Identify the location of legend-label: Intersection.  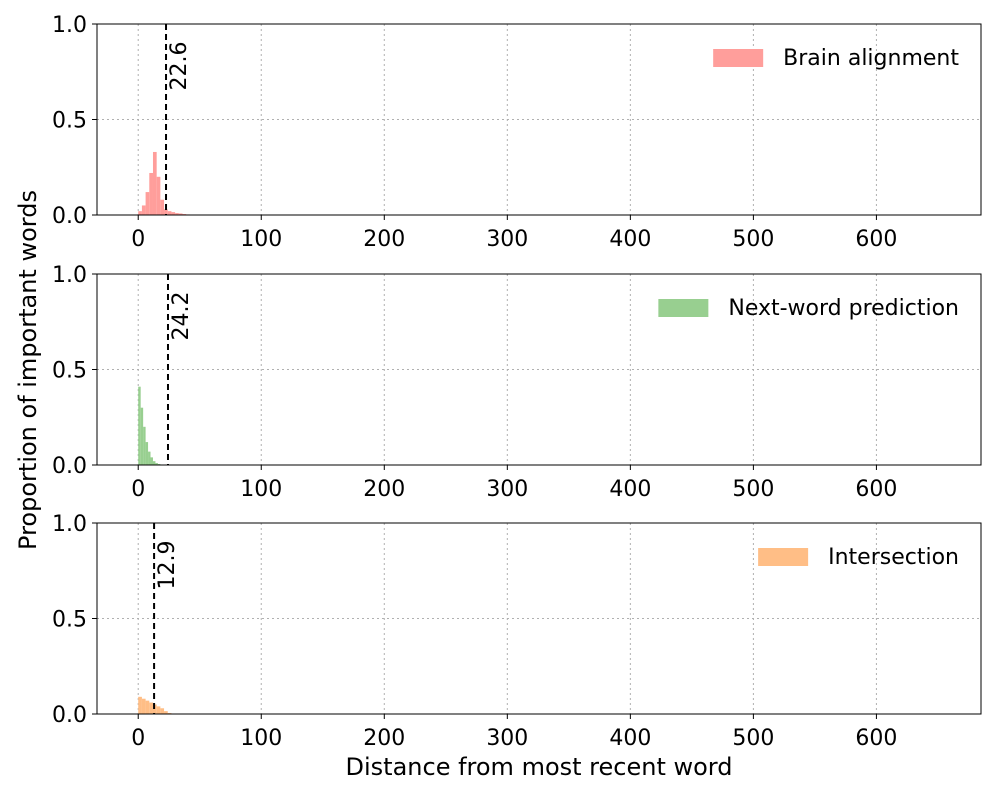
(893, 557).